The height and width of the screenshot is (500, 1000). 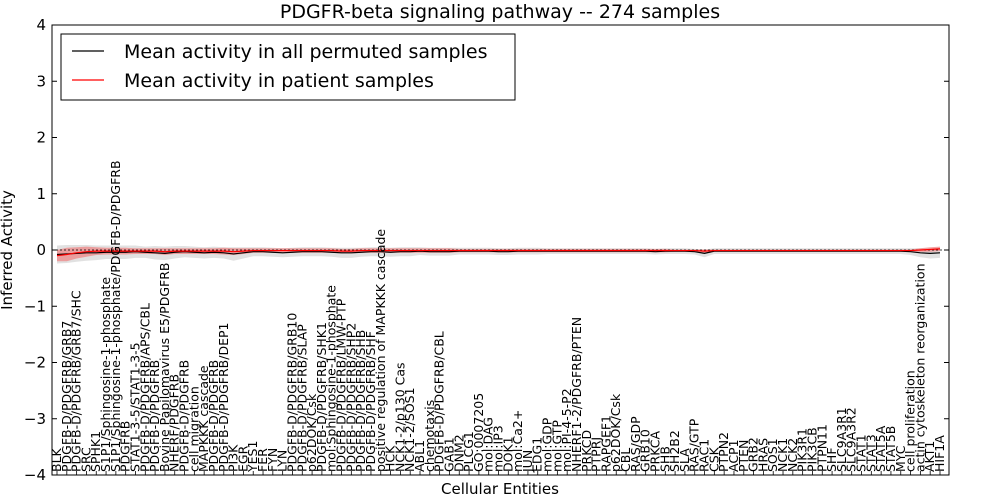 I want to click on entity-label: STAT1-3-5/STAT1-3-5, so click(x=134, y=407).